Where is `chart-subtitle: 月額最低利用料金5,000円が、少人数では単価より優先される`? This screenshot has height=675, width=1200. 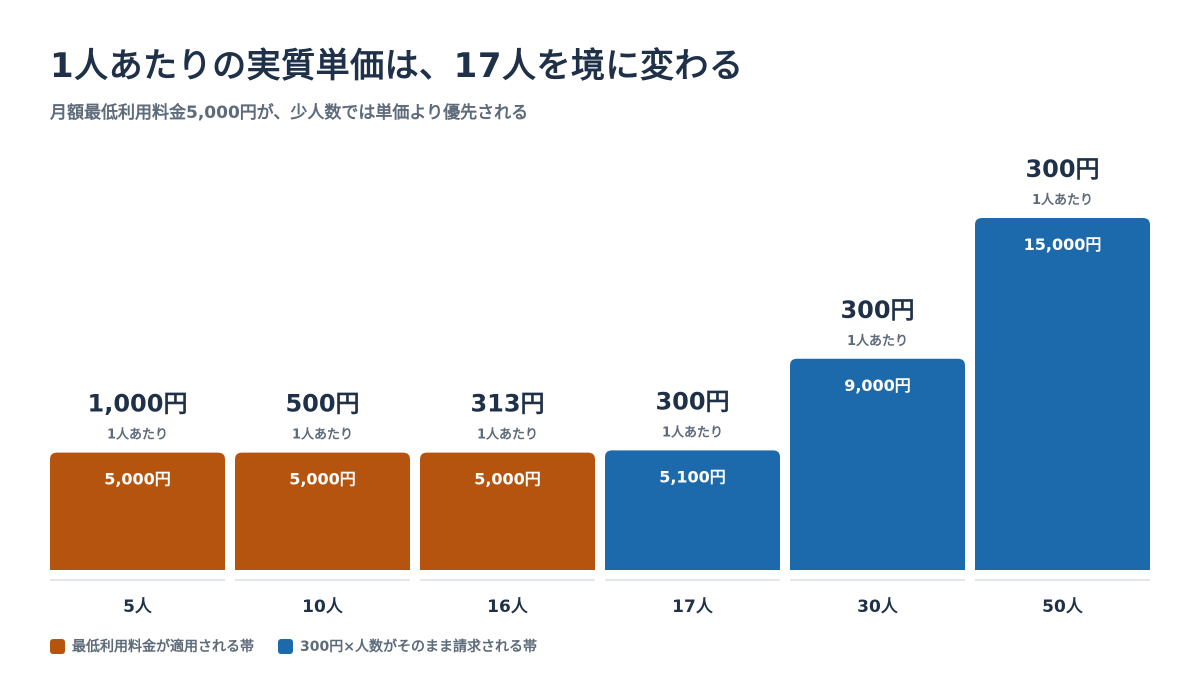
chart-subtitle: 月額最低利用料金5,000円が、少人数では単価より優先される is located at coordinates (289, 113).